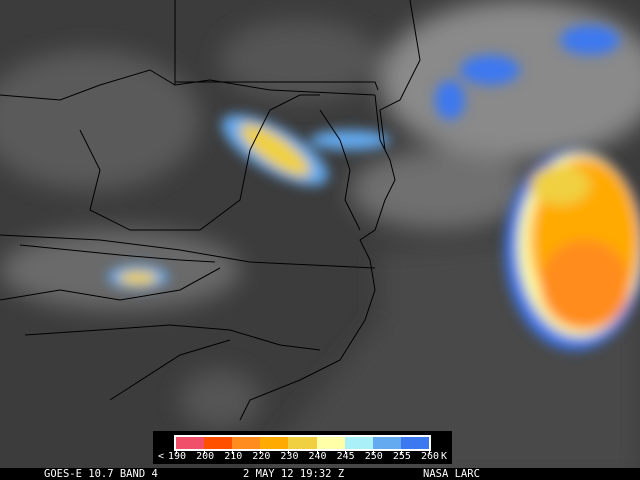  I want to click on colorbar-tick-label: 260, so click(430, 456).